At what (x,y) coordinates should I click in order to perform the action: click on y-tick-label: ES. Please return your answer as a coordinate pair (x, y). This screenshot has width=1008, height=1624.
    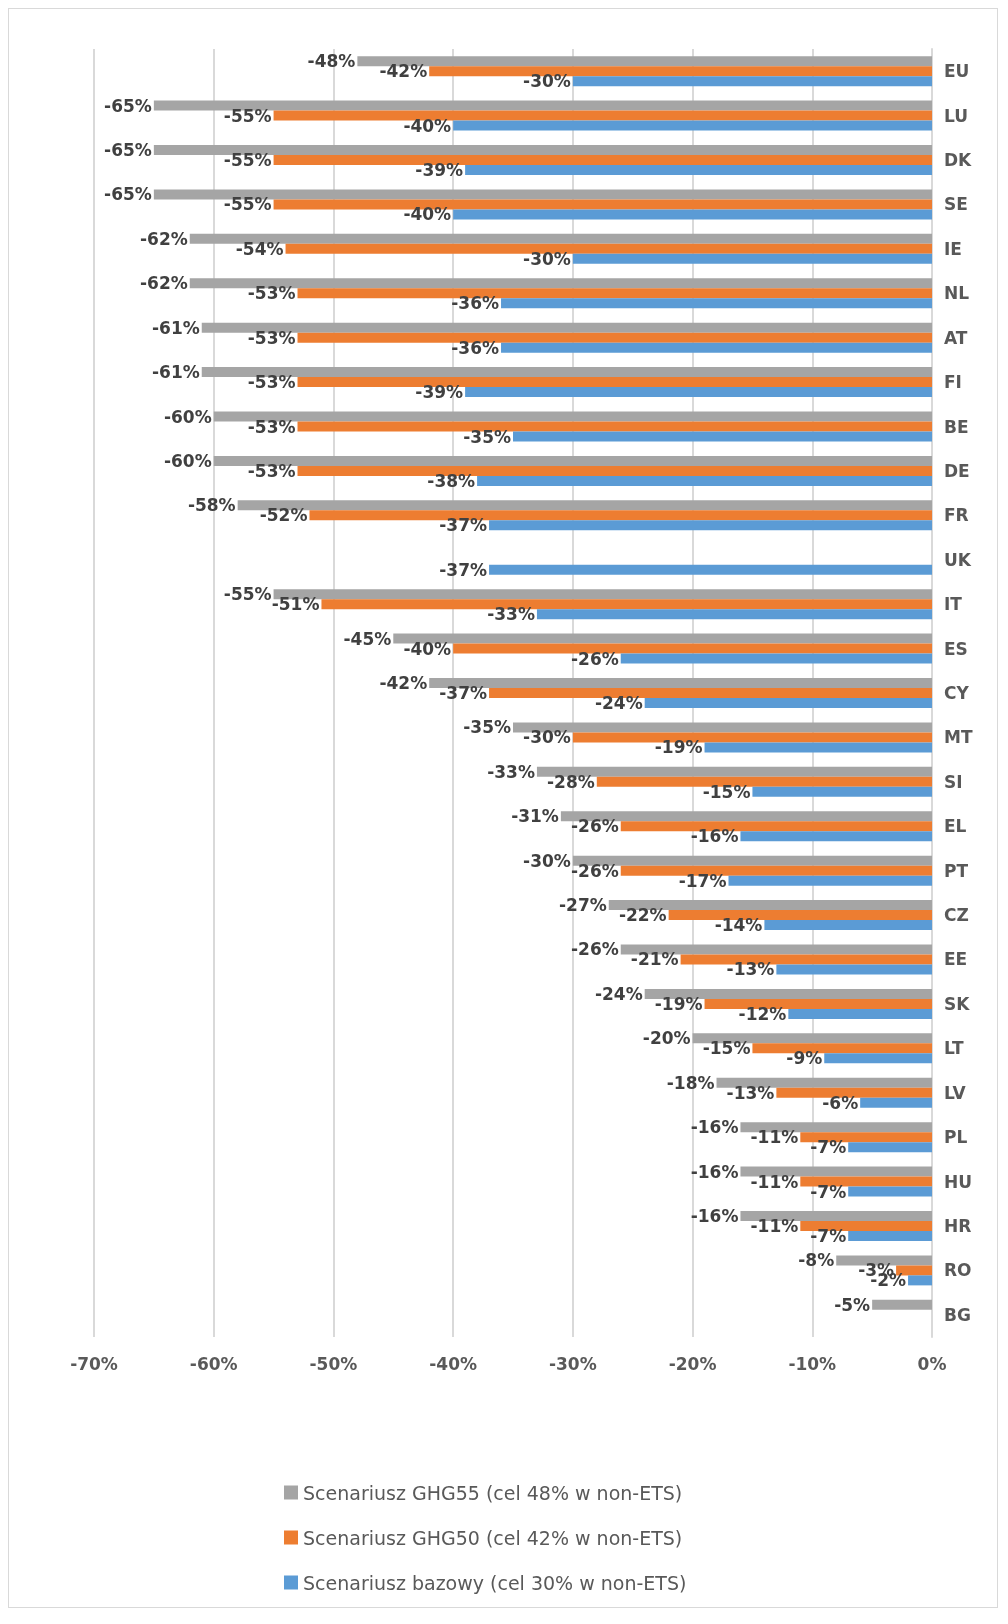
    Looking at the image, I should click on (956, 648).